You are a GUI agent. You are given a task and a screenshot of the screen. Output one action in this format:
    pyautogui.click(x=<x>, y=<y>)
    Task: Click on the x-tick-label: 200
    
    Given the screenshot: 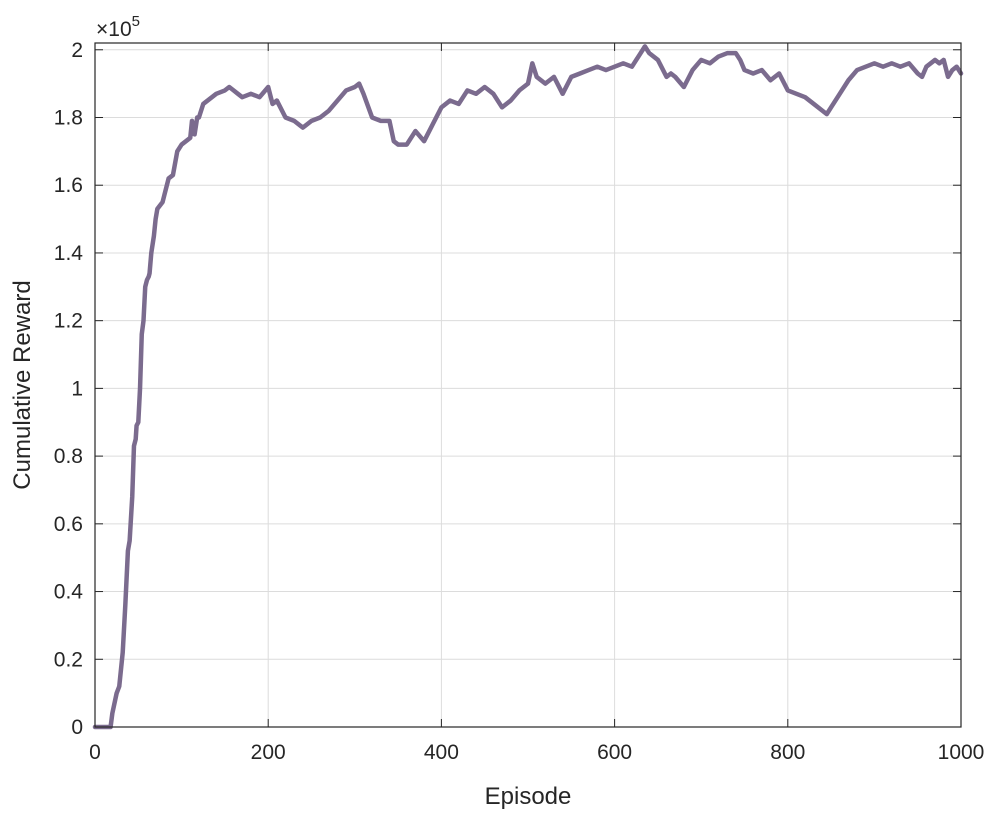 What is the action you would take?
    pyautogui.click(x=268, y=752)
    